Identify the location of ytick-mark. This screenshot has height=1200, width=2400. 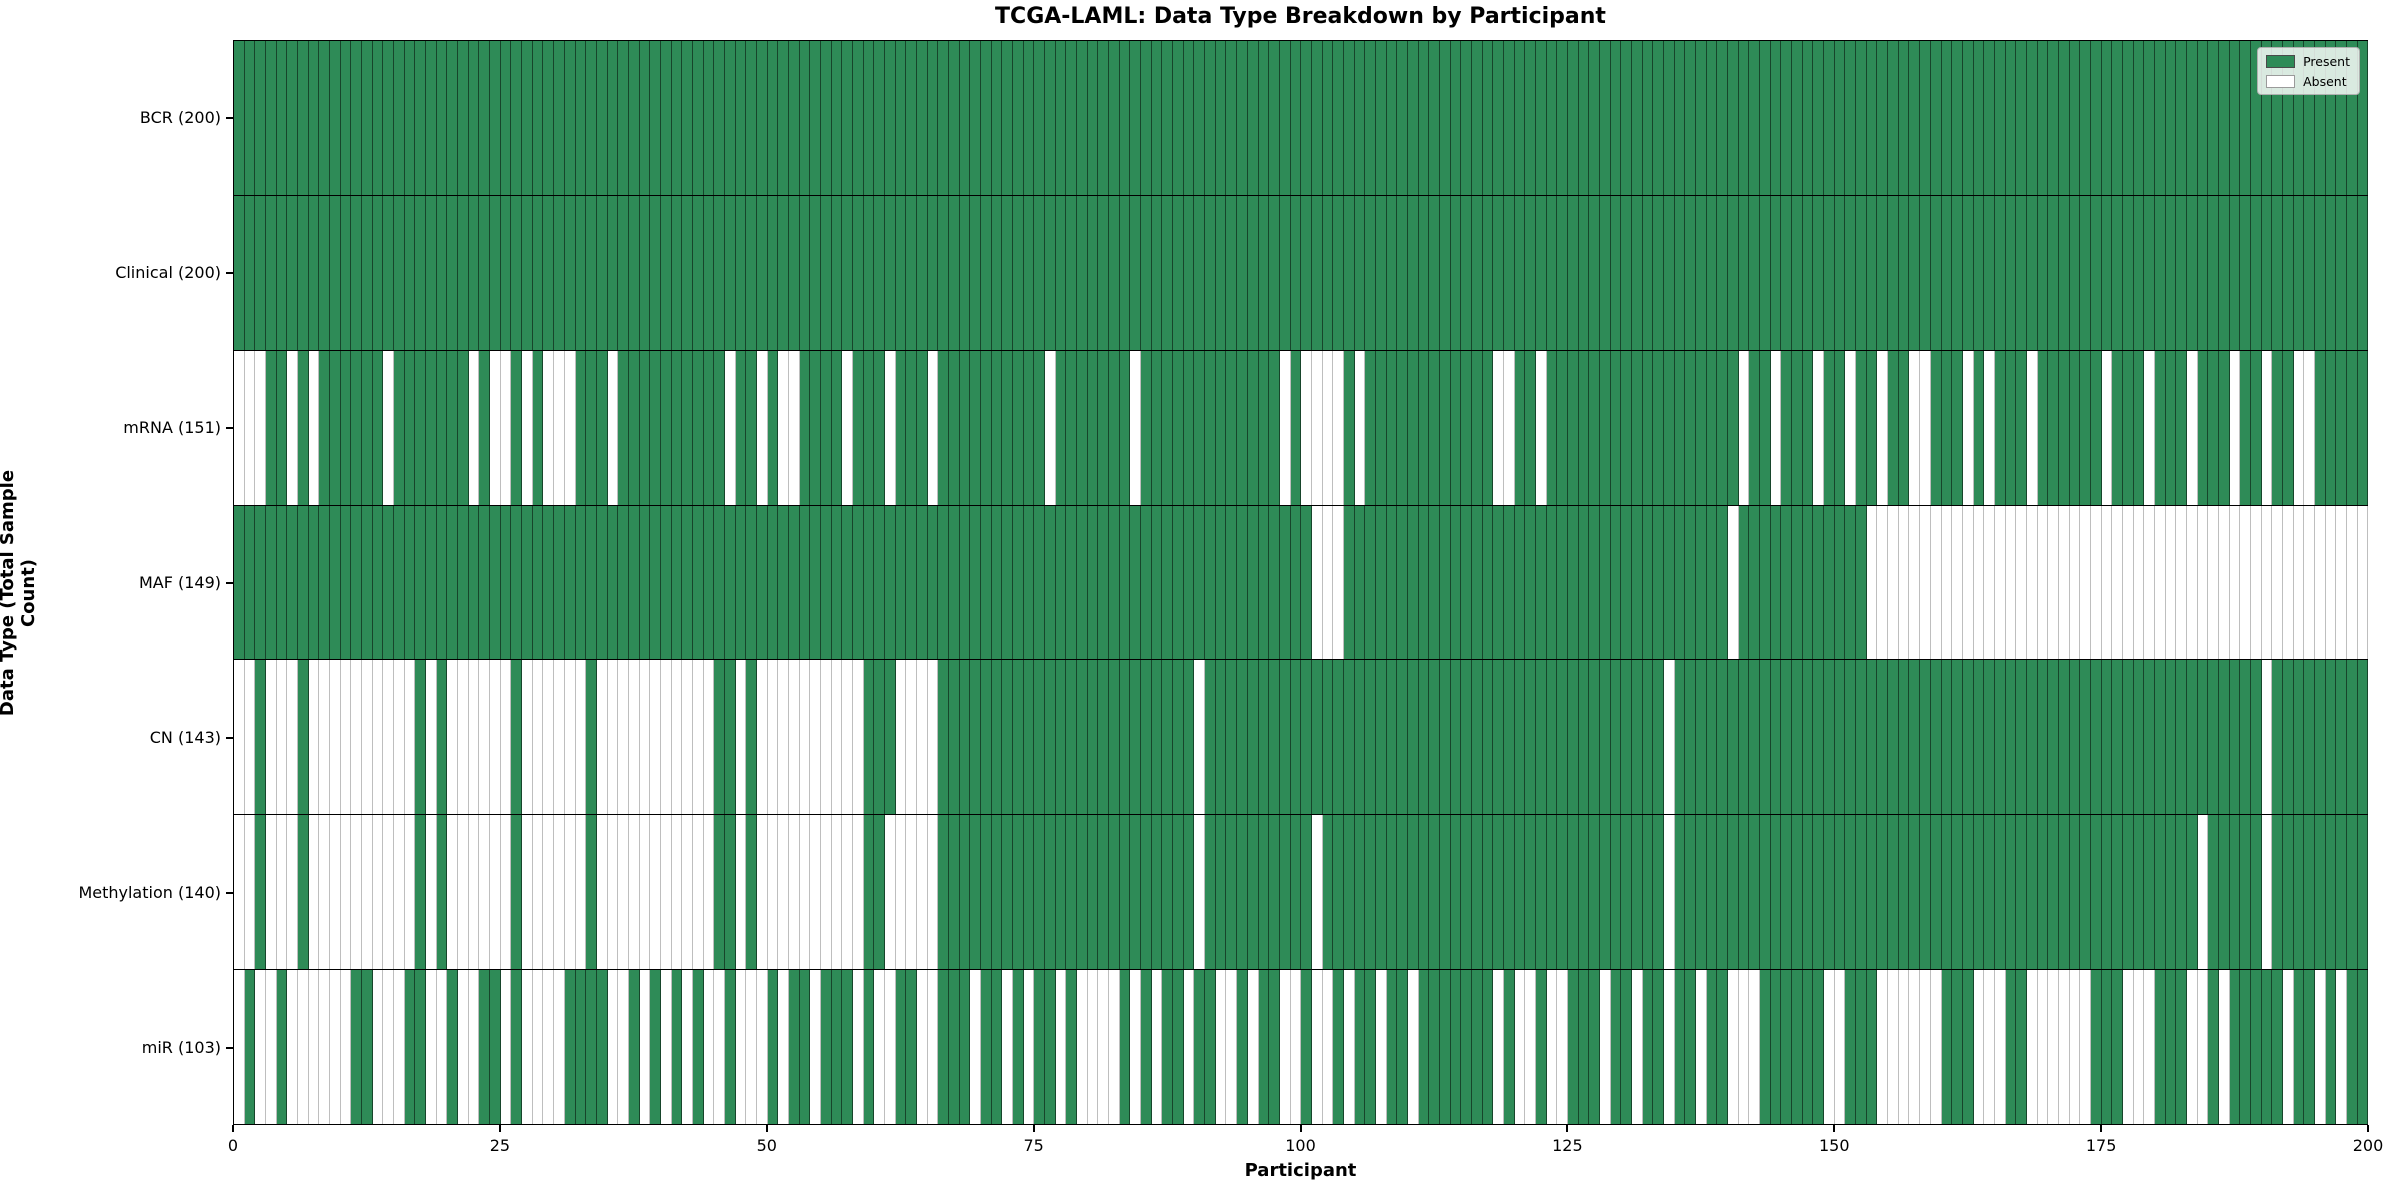
(229, 272).